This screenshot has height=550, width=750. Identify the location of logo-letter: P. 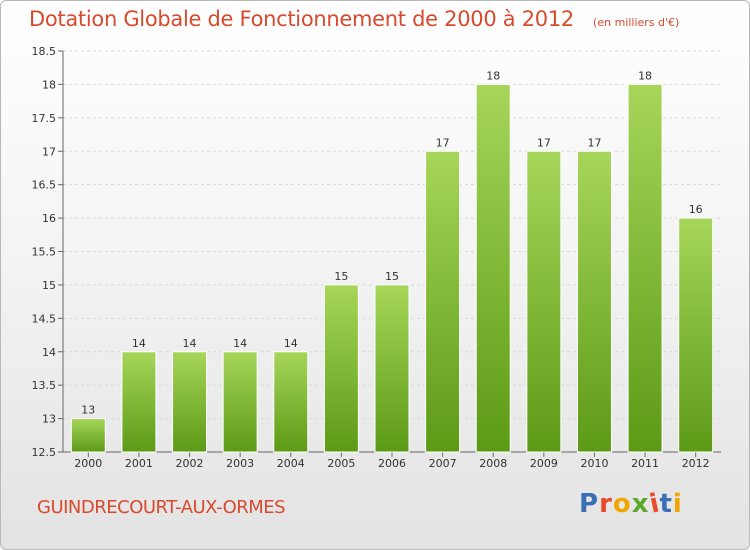
(589, 504).